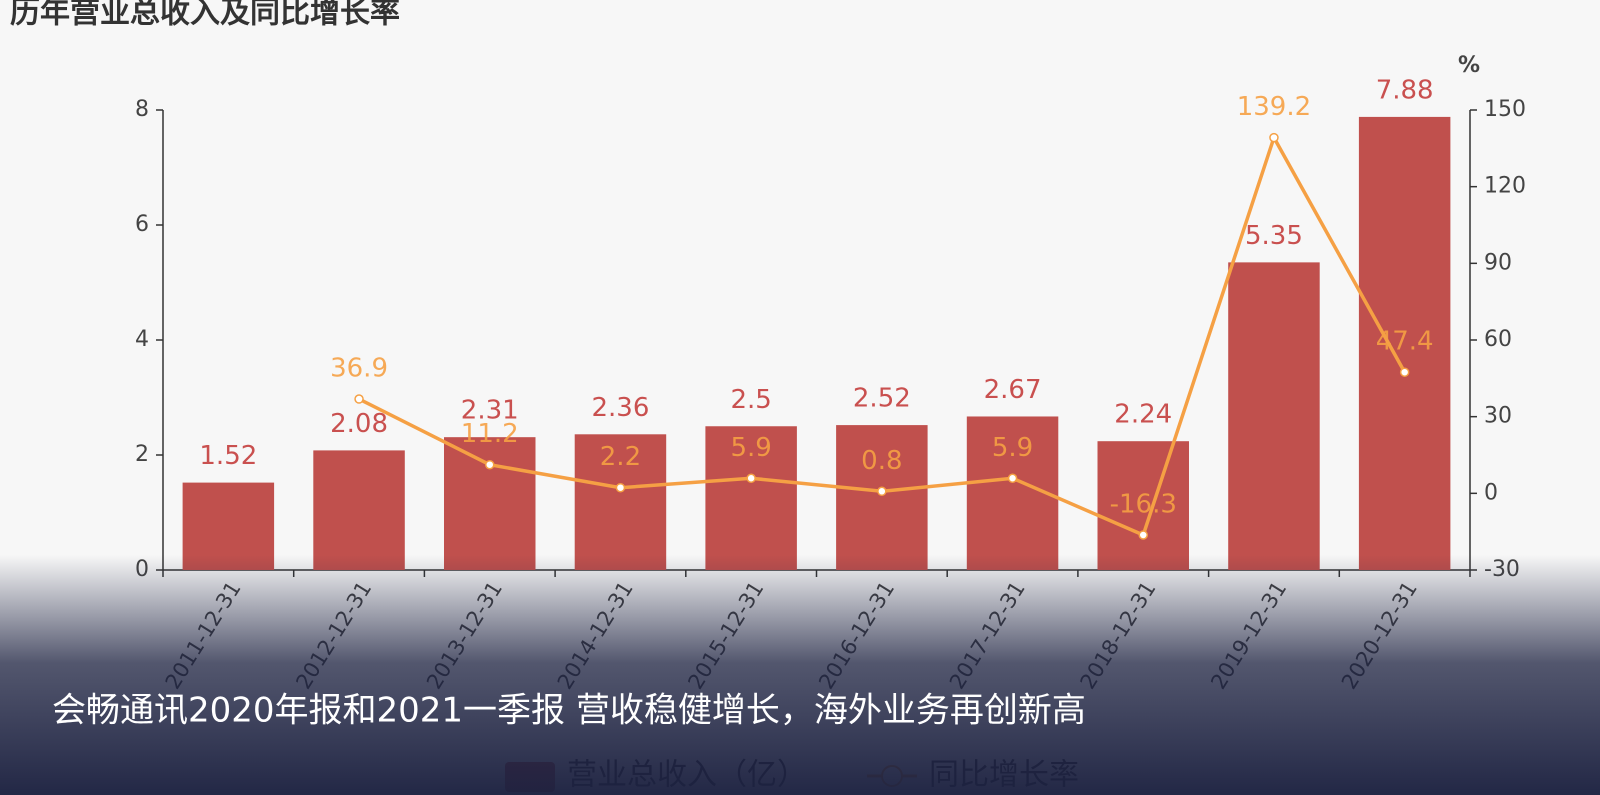 This screenshot has width=1600, height=795. What do you see at coordinates (142, 339) in the screenshot?
I see `y-tick-label: 4` at bounding box center [142, 339].